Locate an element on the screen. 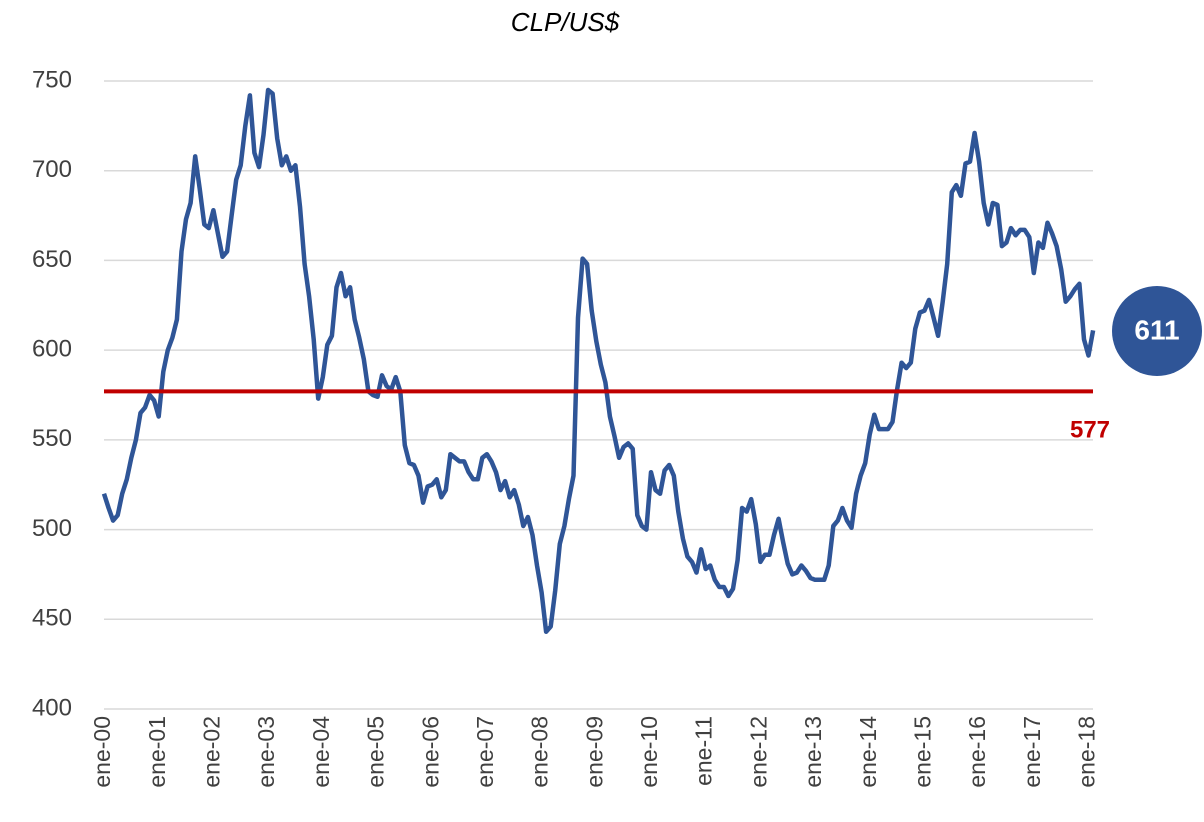 The height and width of the screenshot is (822, 1204). x-tick-label: ene-11 is located at coordinates (704, 751).